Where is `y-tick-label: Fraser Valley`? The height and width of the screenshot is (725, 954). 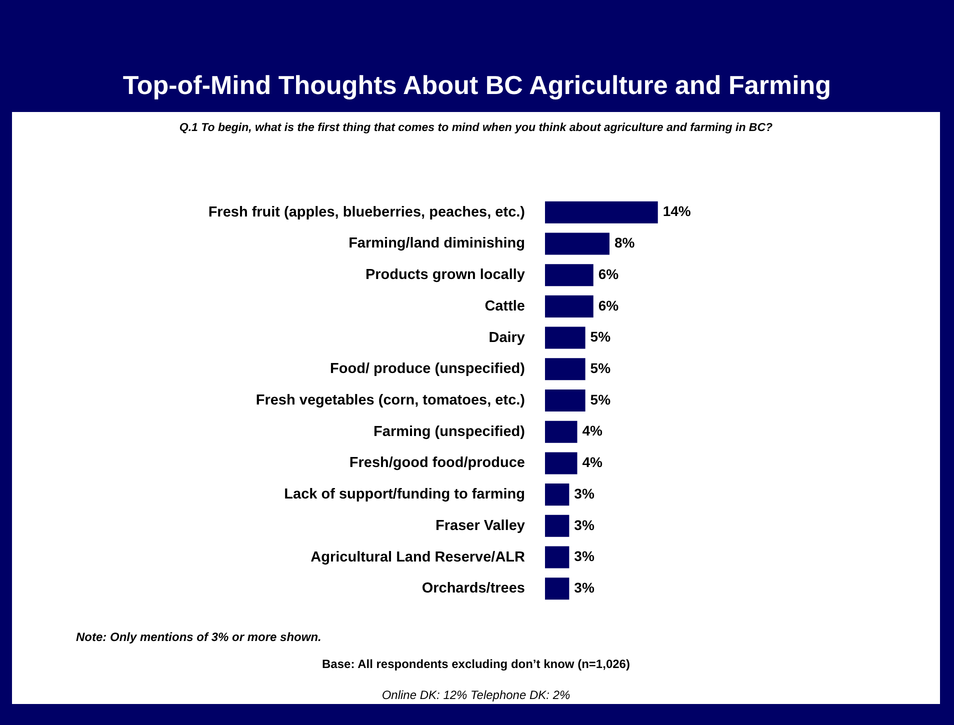 y-tick-label: Fraser Valley is located at coordinates (480, 526).